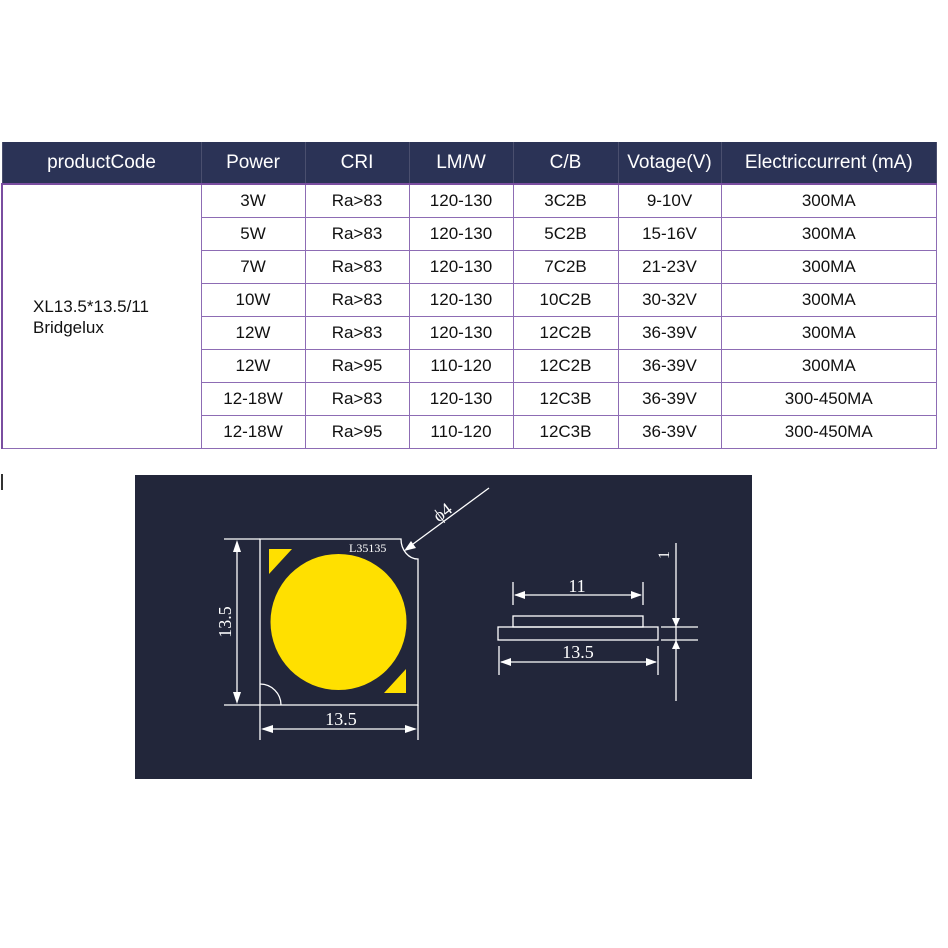 This screenshot has width=948, height=948. What do you see at coordinates (91, 306) in the screenshot?
I see `product-code-line: XL13.5*13.5/11` at bounding box center [91, 306].